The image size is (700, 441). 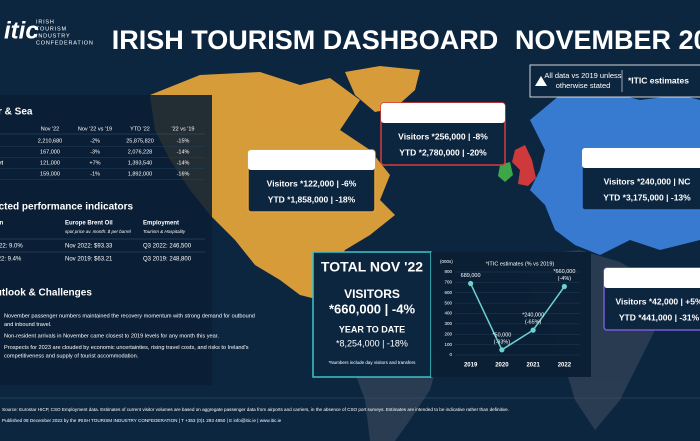 I want to click on table-cell: 1,393,540, so click(x=140, y=163).